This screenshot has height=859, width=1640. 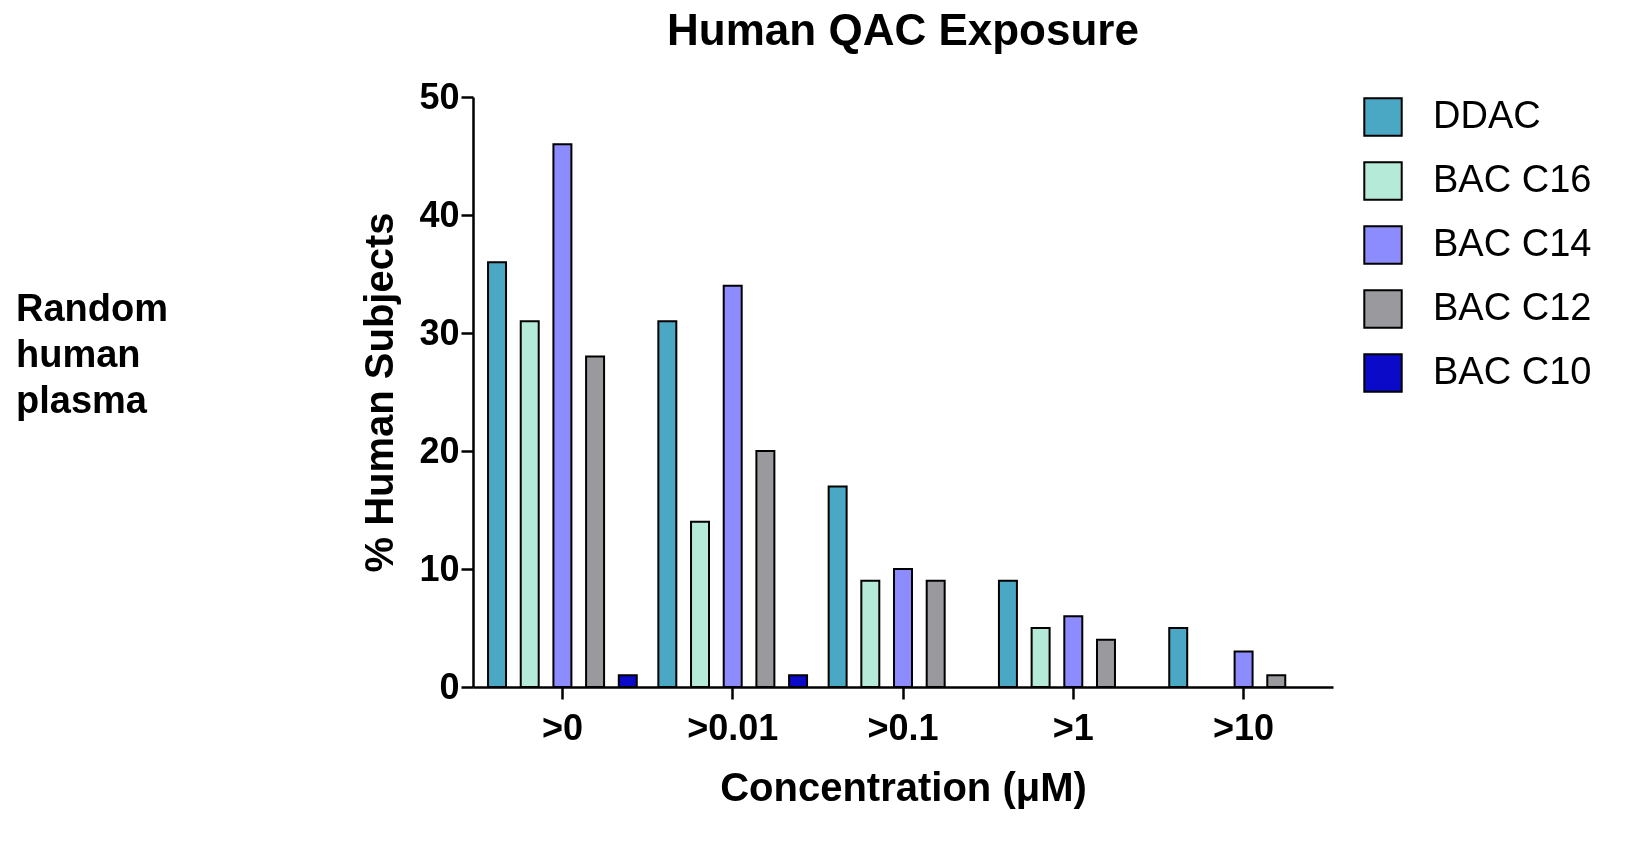 What do you see at coordinates (1512, 371) in the screenshot?
I see `legend-label: BAC C10` at bounding box center [1512, 371].